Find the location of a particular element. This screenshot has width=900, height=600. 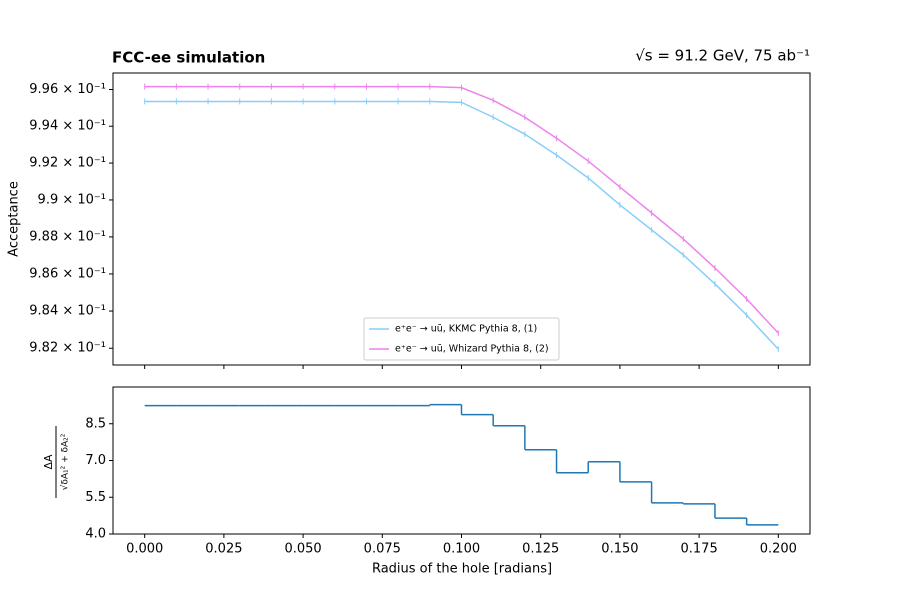

y-tick-label: 4.0 is located at coordinates (95, 534).